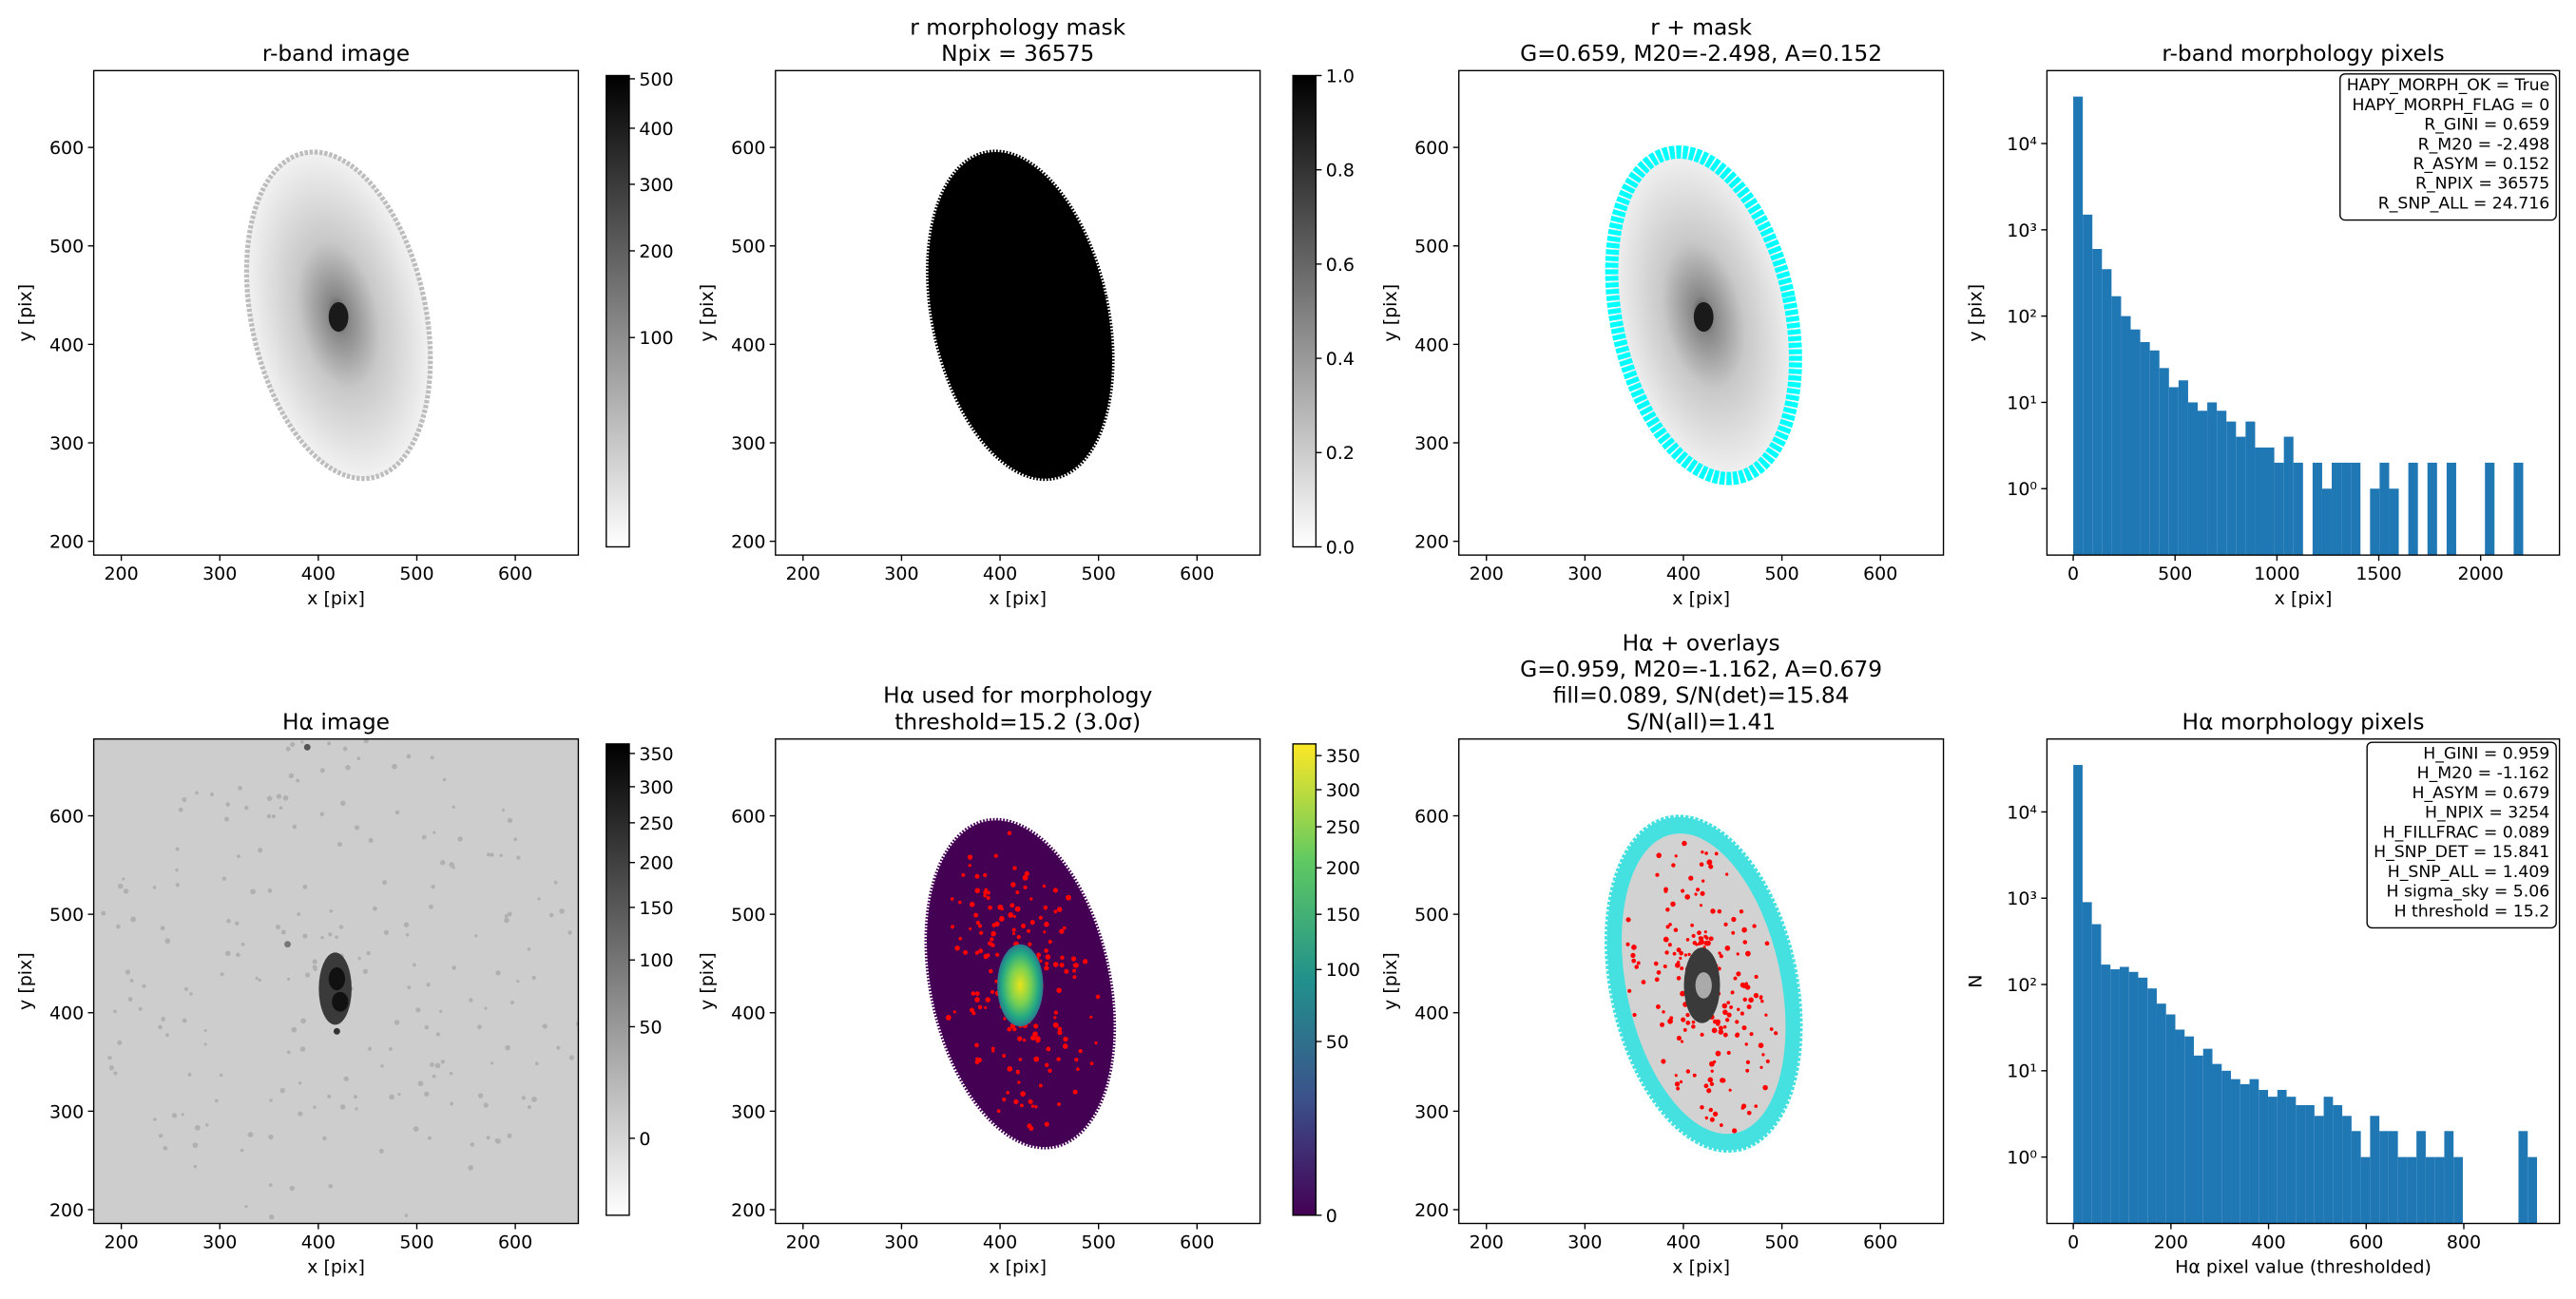 Image resolution: width=2576 pixels, height=1299 pixels. Describe the element at coordinates (2463, 203) in the screenshot. I see `stats-line: R_SNP_ALL = 24.716` at that location.